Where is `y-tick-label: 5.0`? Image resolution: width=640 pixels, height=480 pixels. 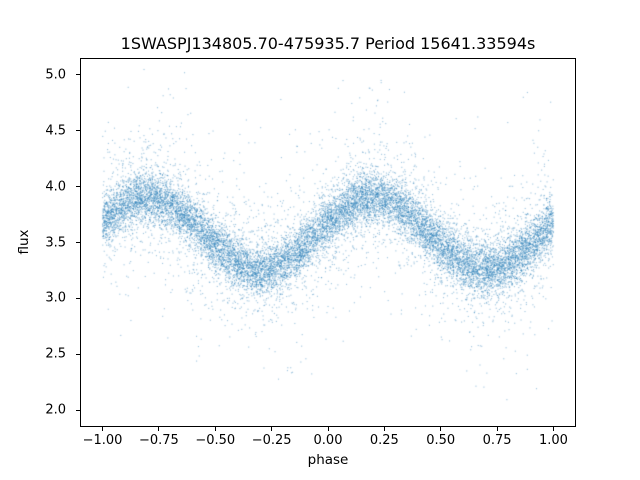
y-tick-label: 5.0 is located at coordinates (55, 75).